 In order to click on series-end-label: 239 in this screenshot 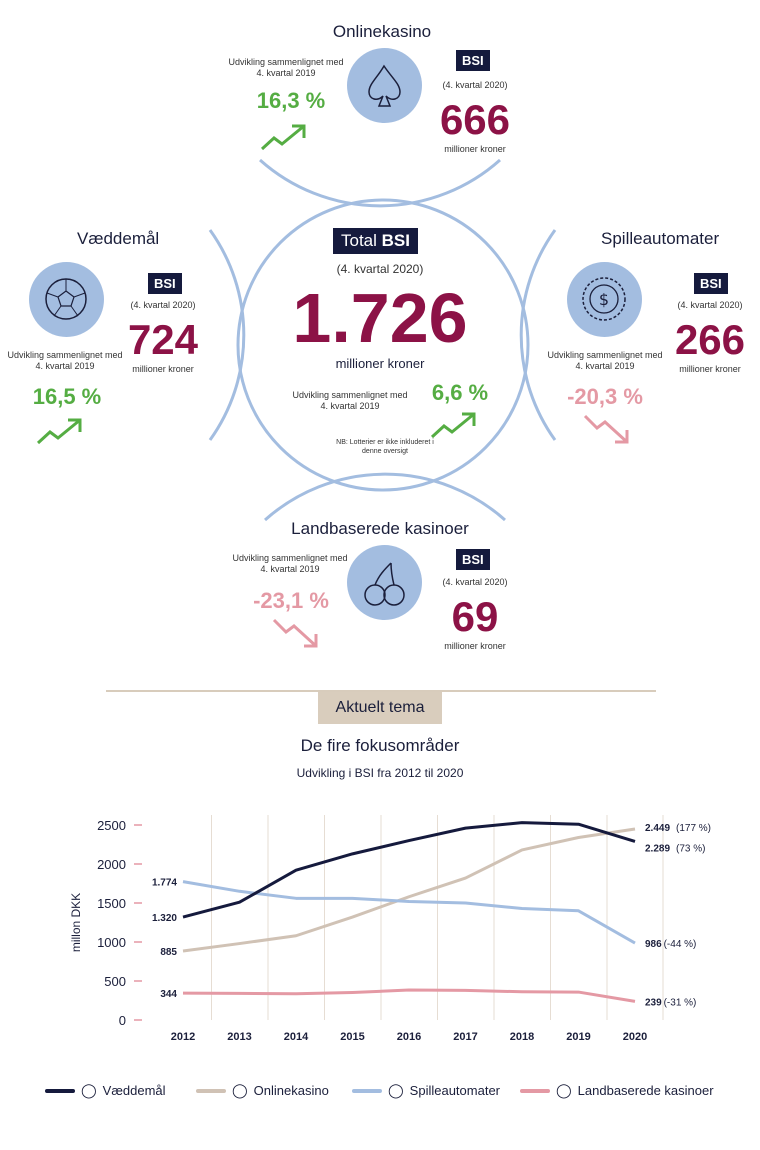, I will do `click(653, 1002)`.